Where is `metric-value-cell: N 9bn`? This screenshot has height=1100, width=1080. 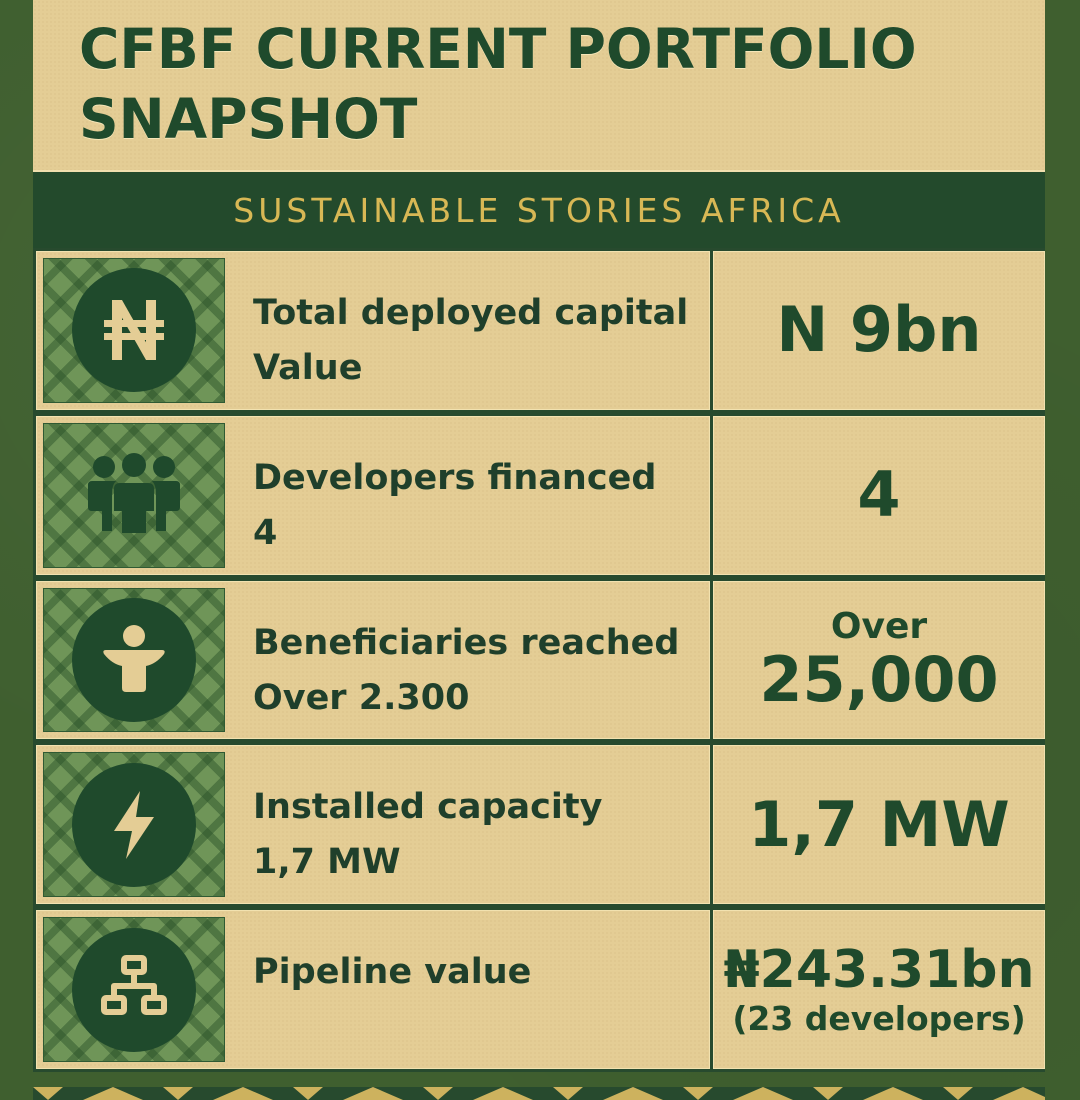 metric-value-cell: N 9bn is located at coordinates (879, 330).